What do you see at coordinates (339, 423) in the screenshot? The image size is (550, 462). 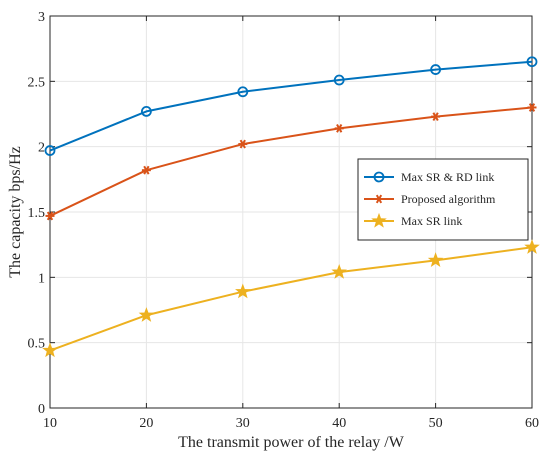 I see `x-tick-label: 40` at bounding box center [339, 423].